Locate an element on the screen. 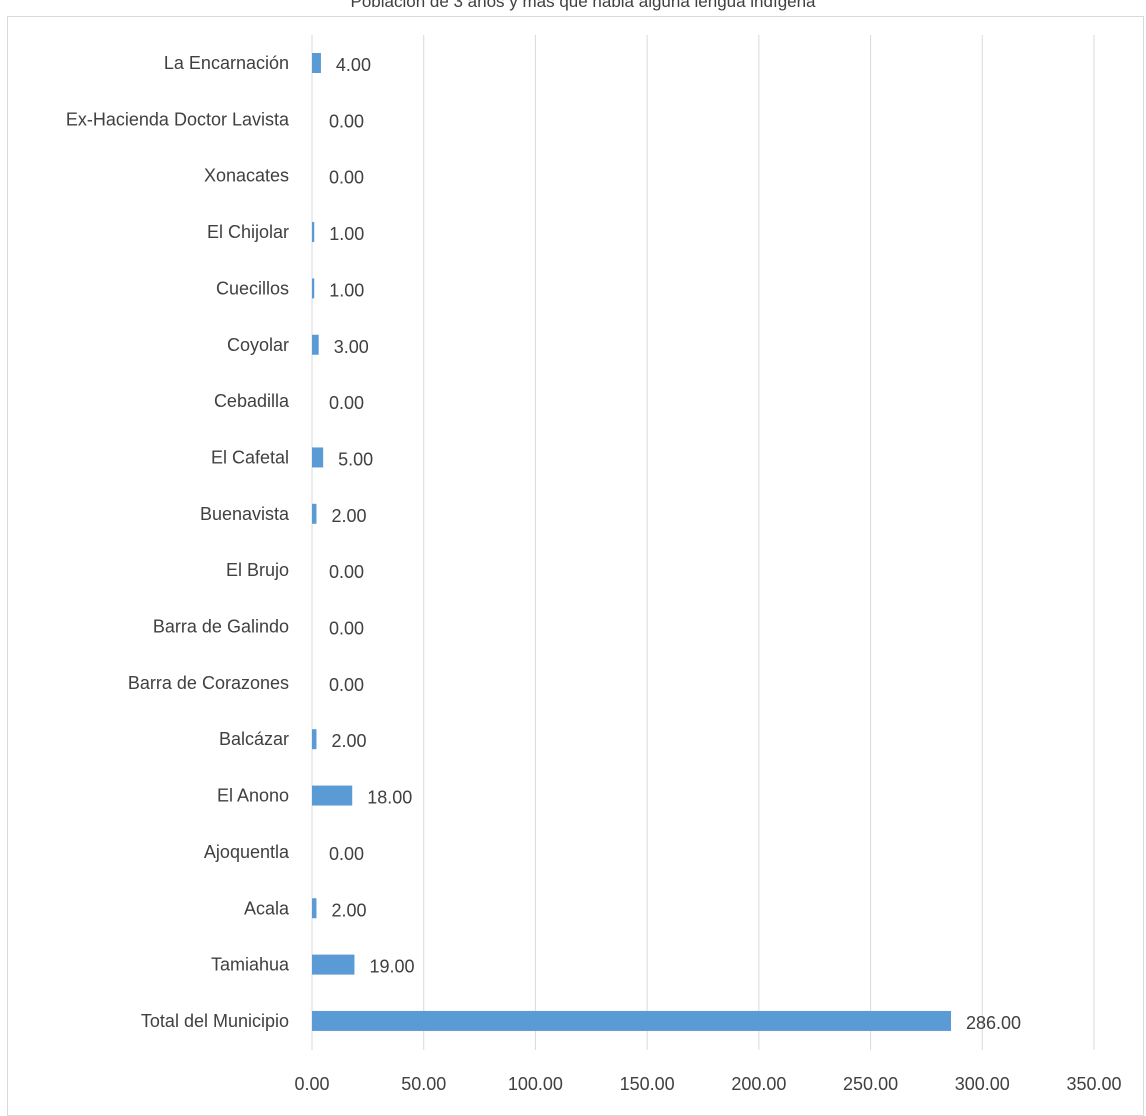 This screenshot has height=1116, width=1146. x-tick-label: 100.00 is located at coordinates (535, 1084).